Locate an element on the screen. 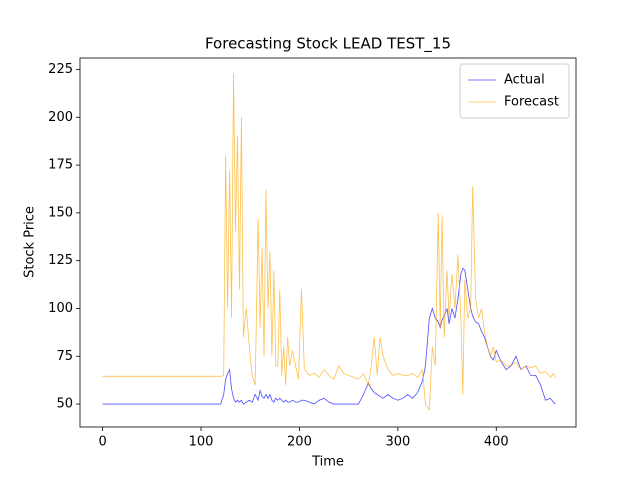 The width and height of the screenshot is (640, 484). legend-label: Forecast is located at coordinates (531, 102).